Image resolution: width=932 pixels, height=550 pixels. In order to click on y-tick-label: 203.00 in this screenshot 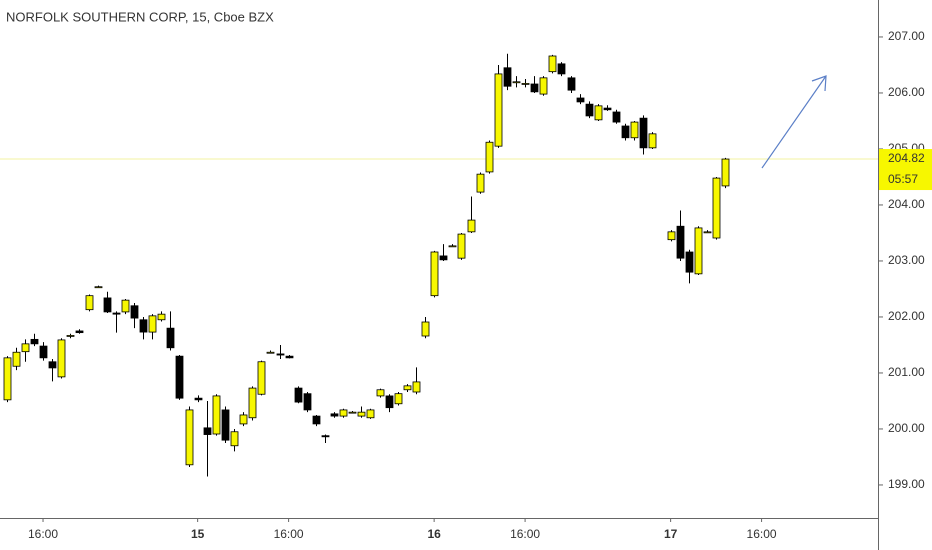, I will do `click(906, 260)`.